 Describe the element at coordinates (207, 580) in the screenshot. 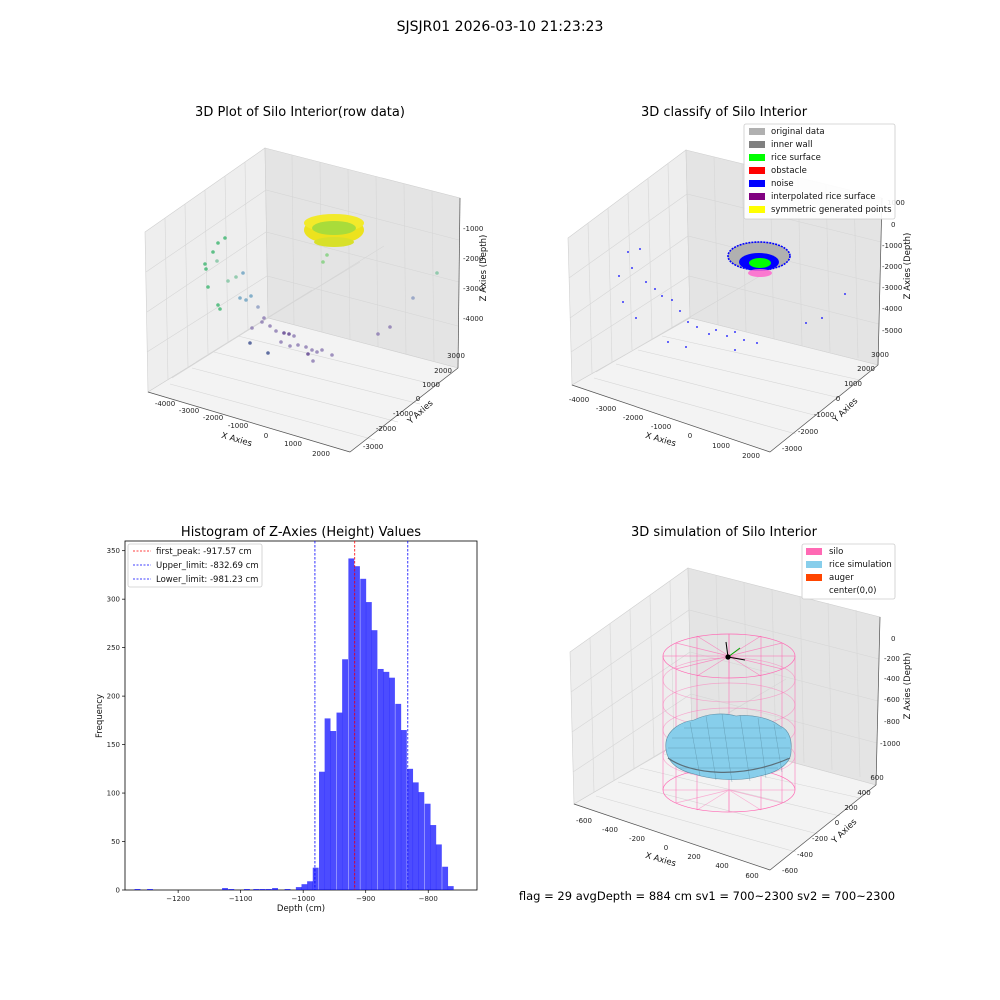

I see `histogram-legend-label: Lower_limit: -981.23 cm` at that location.